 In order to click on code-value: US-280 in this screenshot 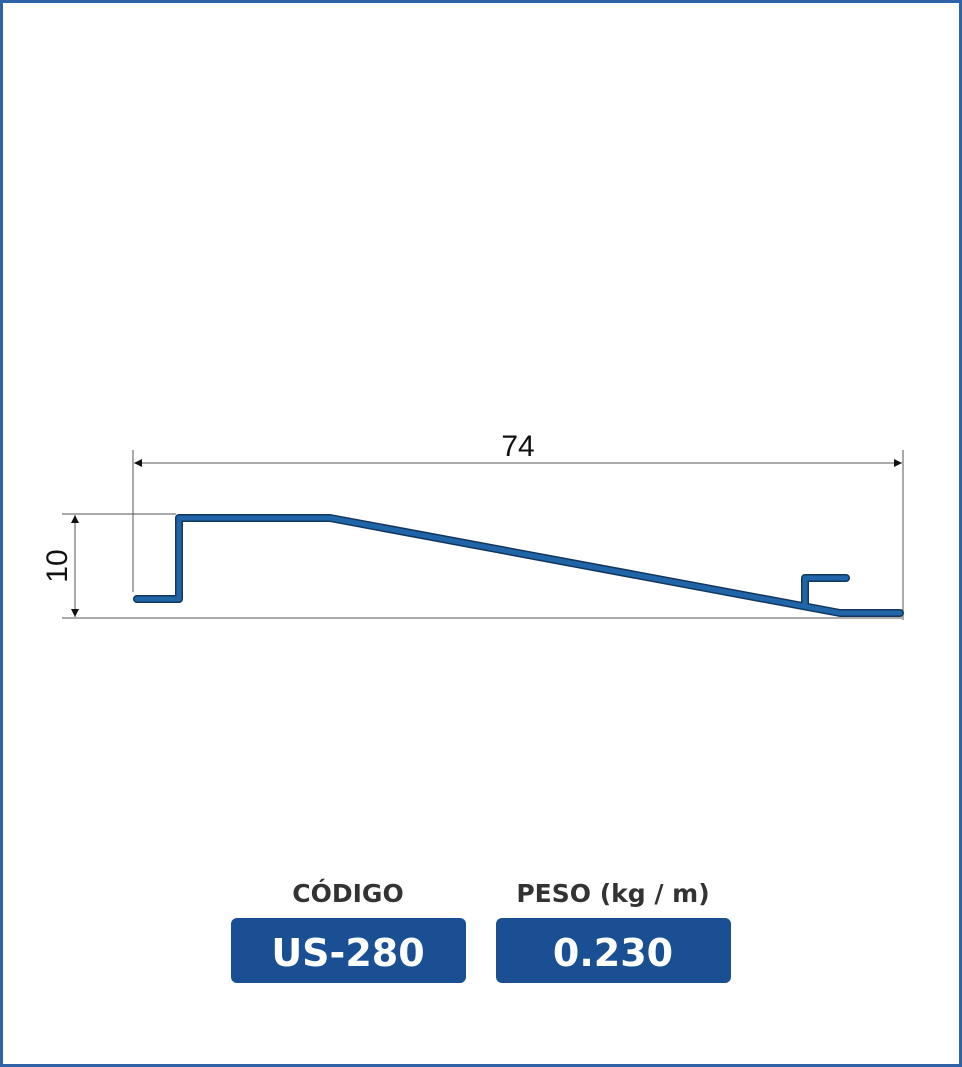, I will do `click(347, 953)`.